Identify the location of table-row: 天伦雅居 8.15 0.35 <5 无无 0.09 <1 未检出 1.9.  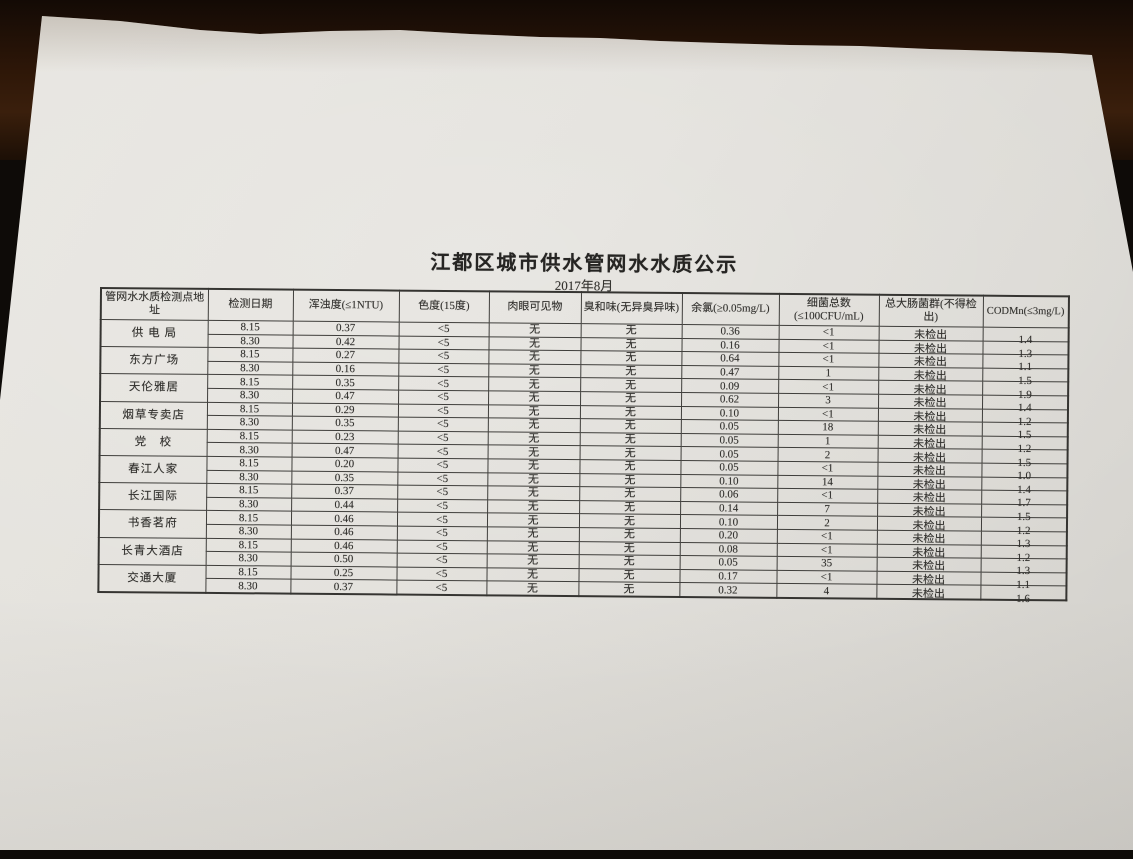
(584, 387).